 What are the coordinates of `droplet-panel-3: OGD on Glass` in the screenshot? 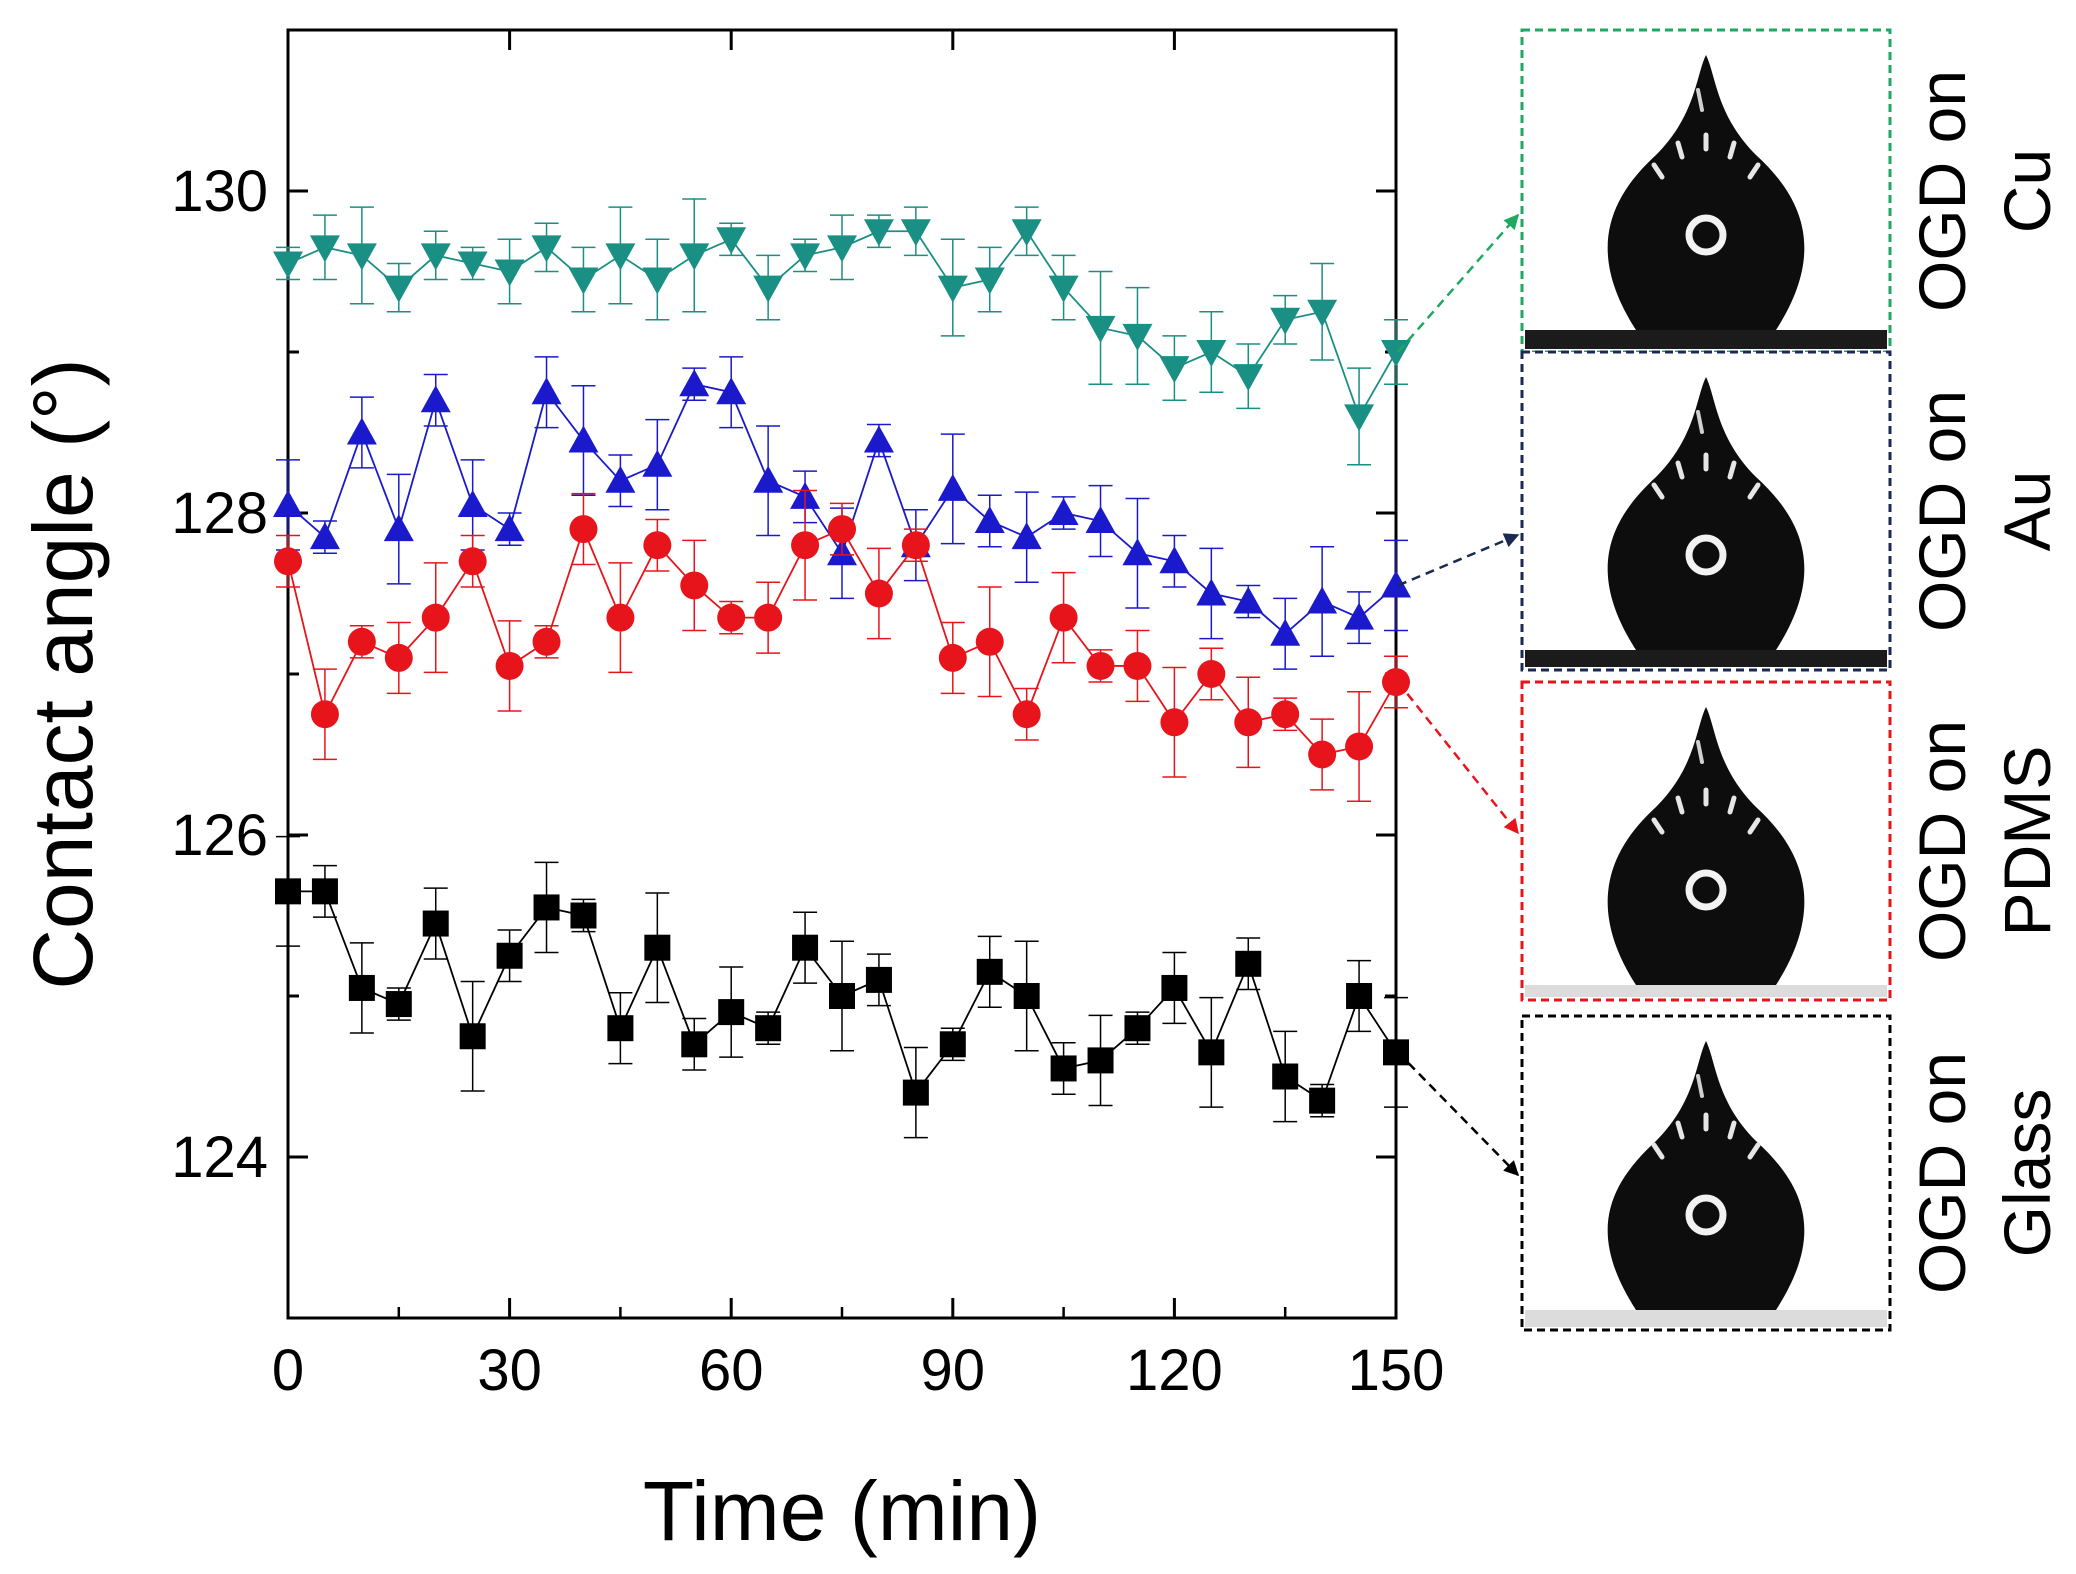 It's located at (1792, 1173).